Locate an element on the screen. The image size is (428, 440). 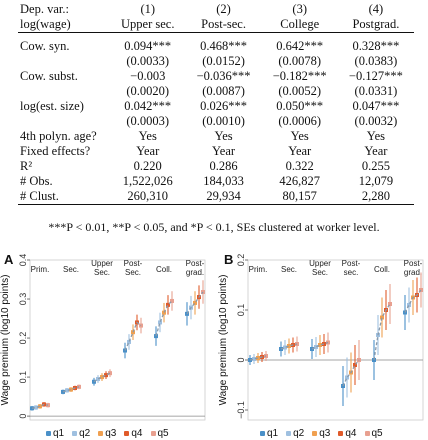
legend-item-q2: q2 is located at coordinates (295, 433).